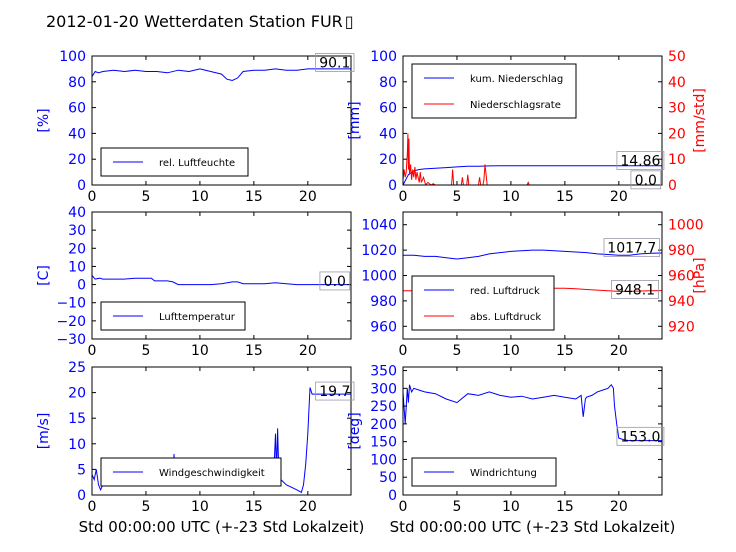  What do you see at coordinates (355, 430) in the screenshot?
I see `y-axis-label: [deg]` at bounding box center [355, 430].